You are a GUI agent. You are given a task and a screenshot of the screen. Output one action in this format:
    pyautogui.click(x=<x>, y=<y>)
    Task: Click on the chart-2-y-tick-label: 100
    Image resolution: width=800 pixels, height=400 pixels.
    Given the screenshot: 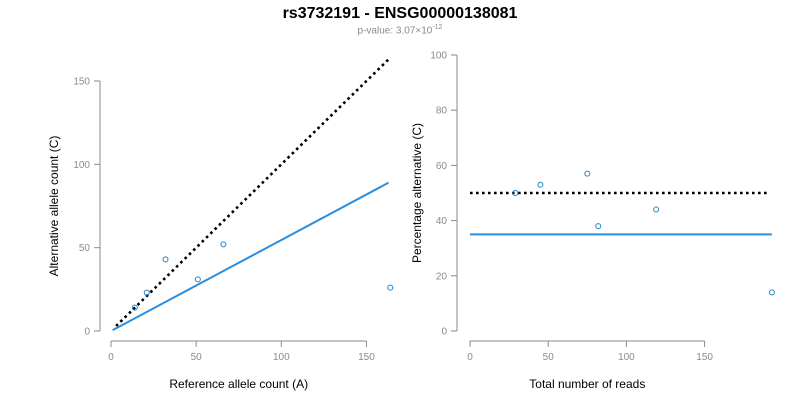 What is the action you would take?
    pyautogui.click(x=438, y=56)
    